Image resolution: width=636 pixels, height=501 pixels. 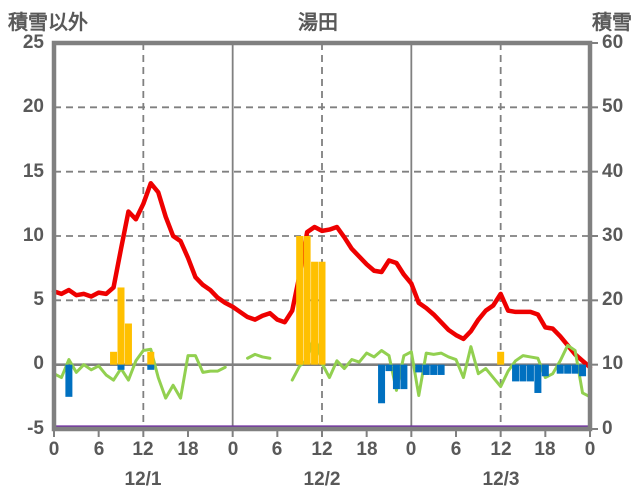 I want to click on date-label: 12/2, so click(x=322, y=479).